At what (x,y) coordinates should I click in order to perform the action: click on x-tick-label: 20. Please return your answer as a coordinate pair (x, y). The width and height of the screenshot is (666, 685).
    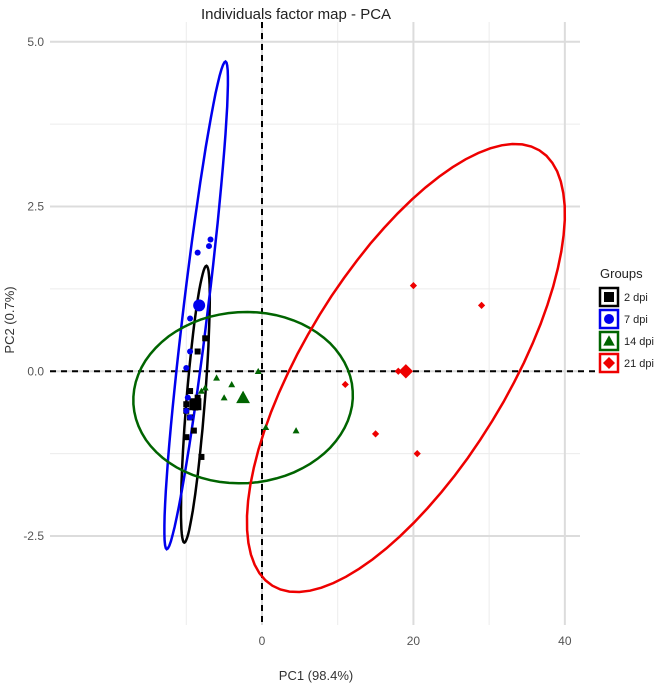
    Looking at the image, I should click on (414, 641).